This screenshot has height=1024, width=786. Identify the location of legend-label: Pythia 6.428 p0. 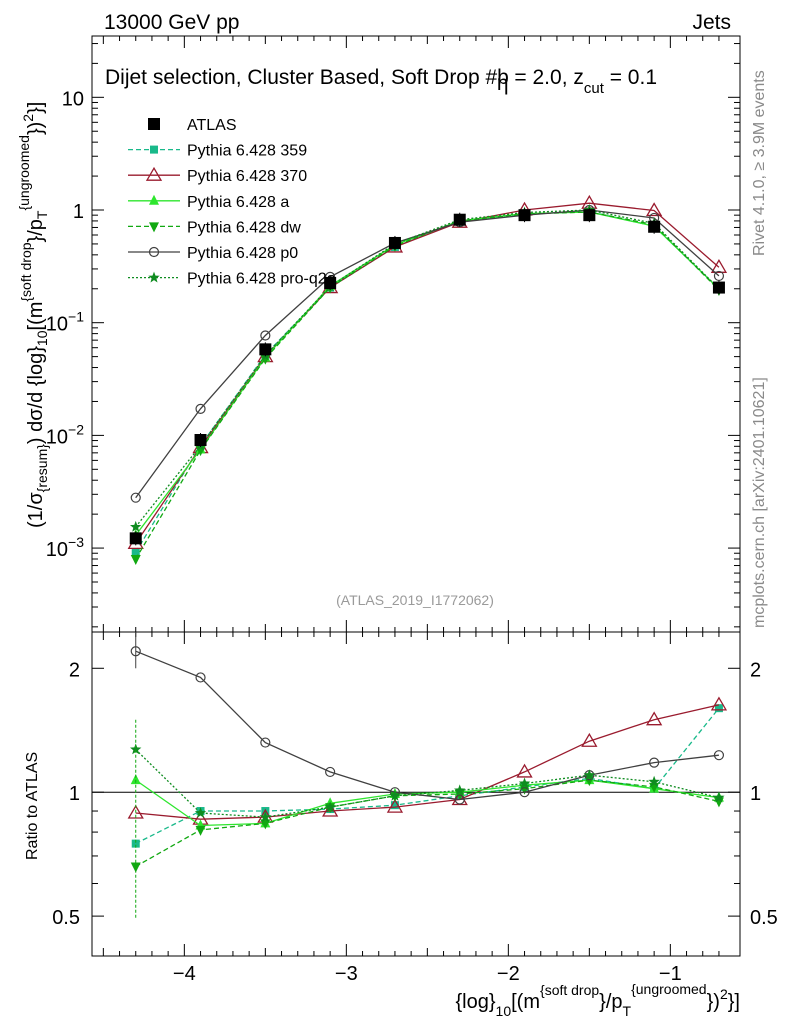
(242, 253).